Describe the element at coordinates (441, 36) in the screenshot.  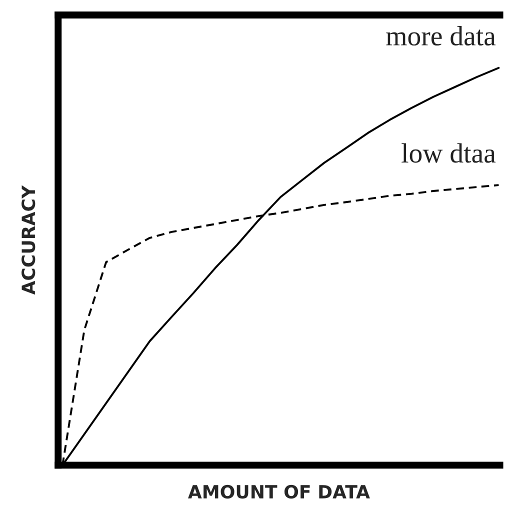
I see `series-label: more data` at that location.